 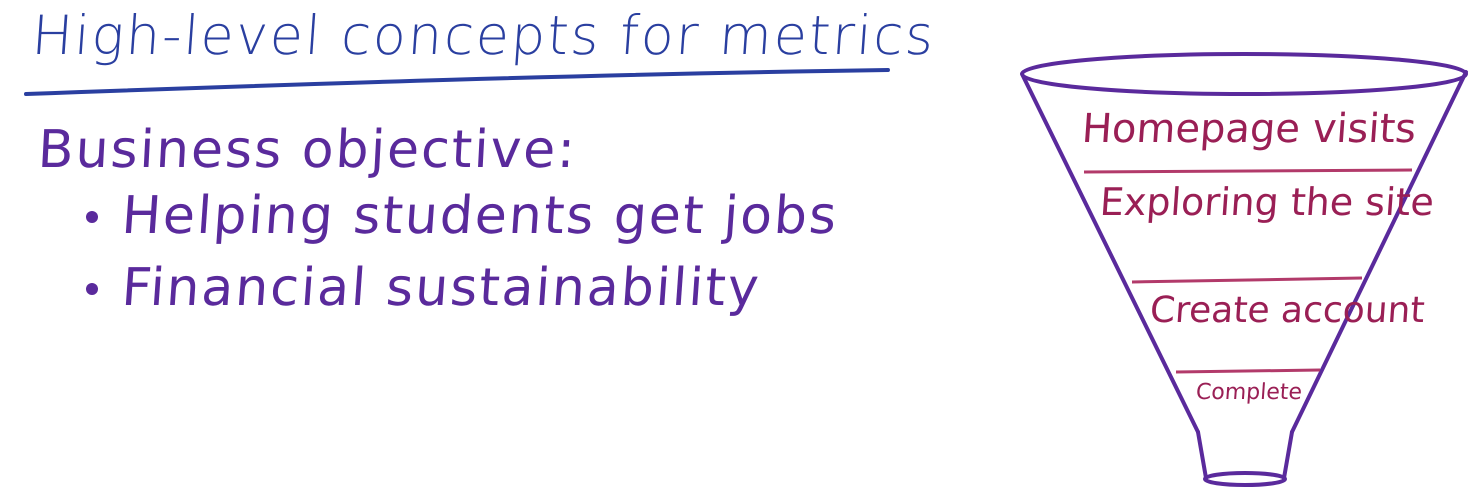 What do you see at coordinates (1202, 455) in the screenshot?
I see `funnel-spout-left` at bounding box center [1202, 455].